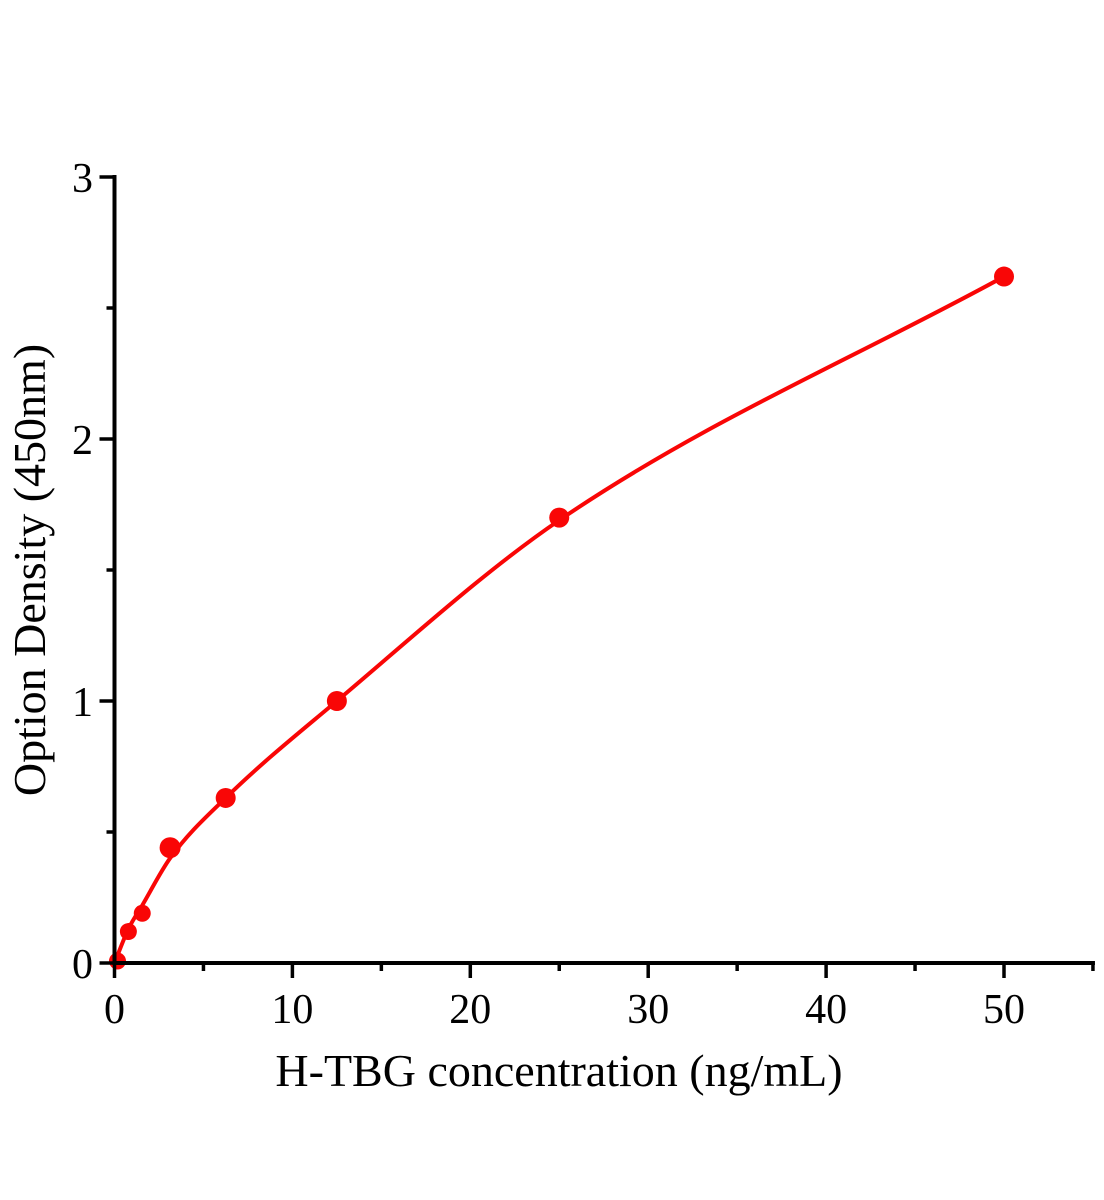 The width and height of the screenshot is (1104, 1200). What do you see at coordinates (559, 517) in the screenshot?
I see `data-point-x25` at bounding box center [559, 517].